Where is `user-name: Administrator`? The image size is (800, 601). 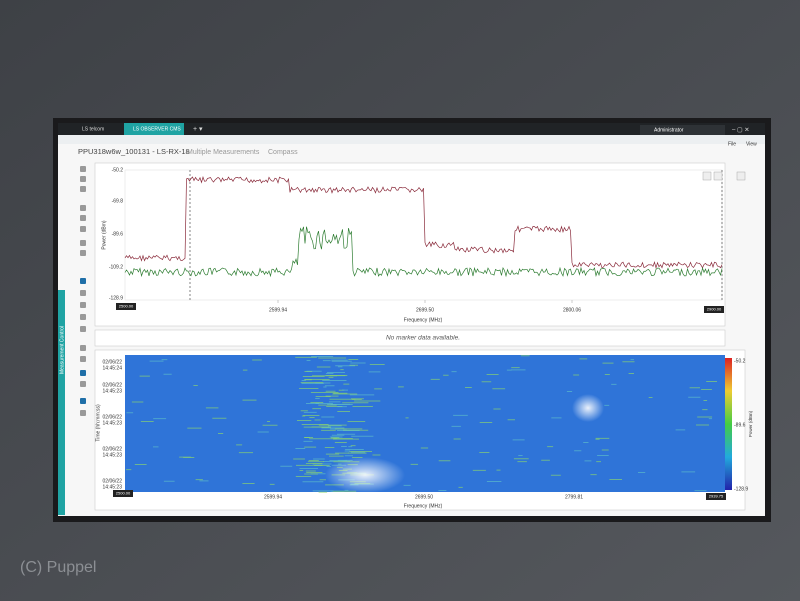
user-name: Administrator is located at coordinates (669, 130).